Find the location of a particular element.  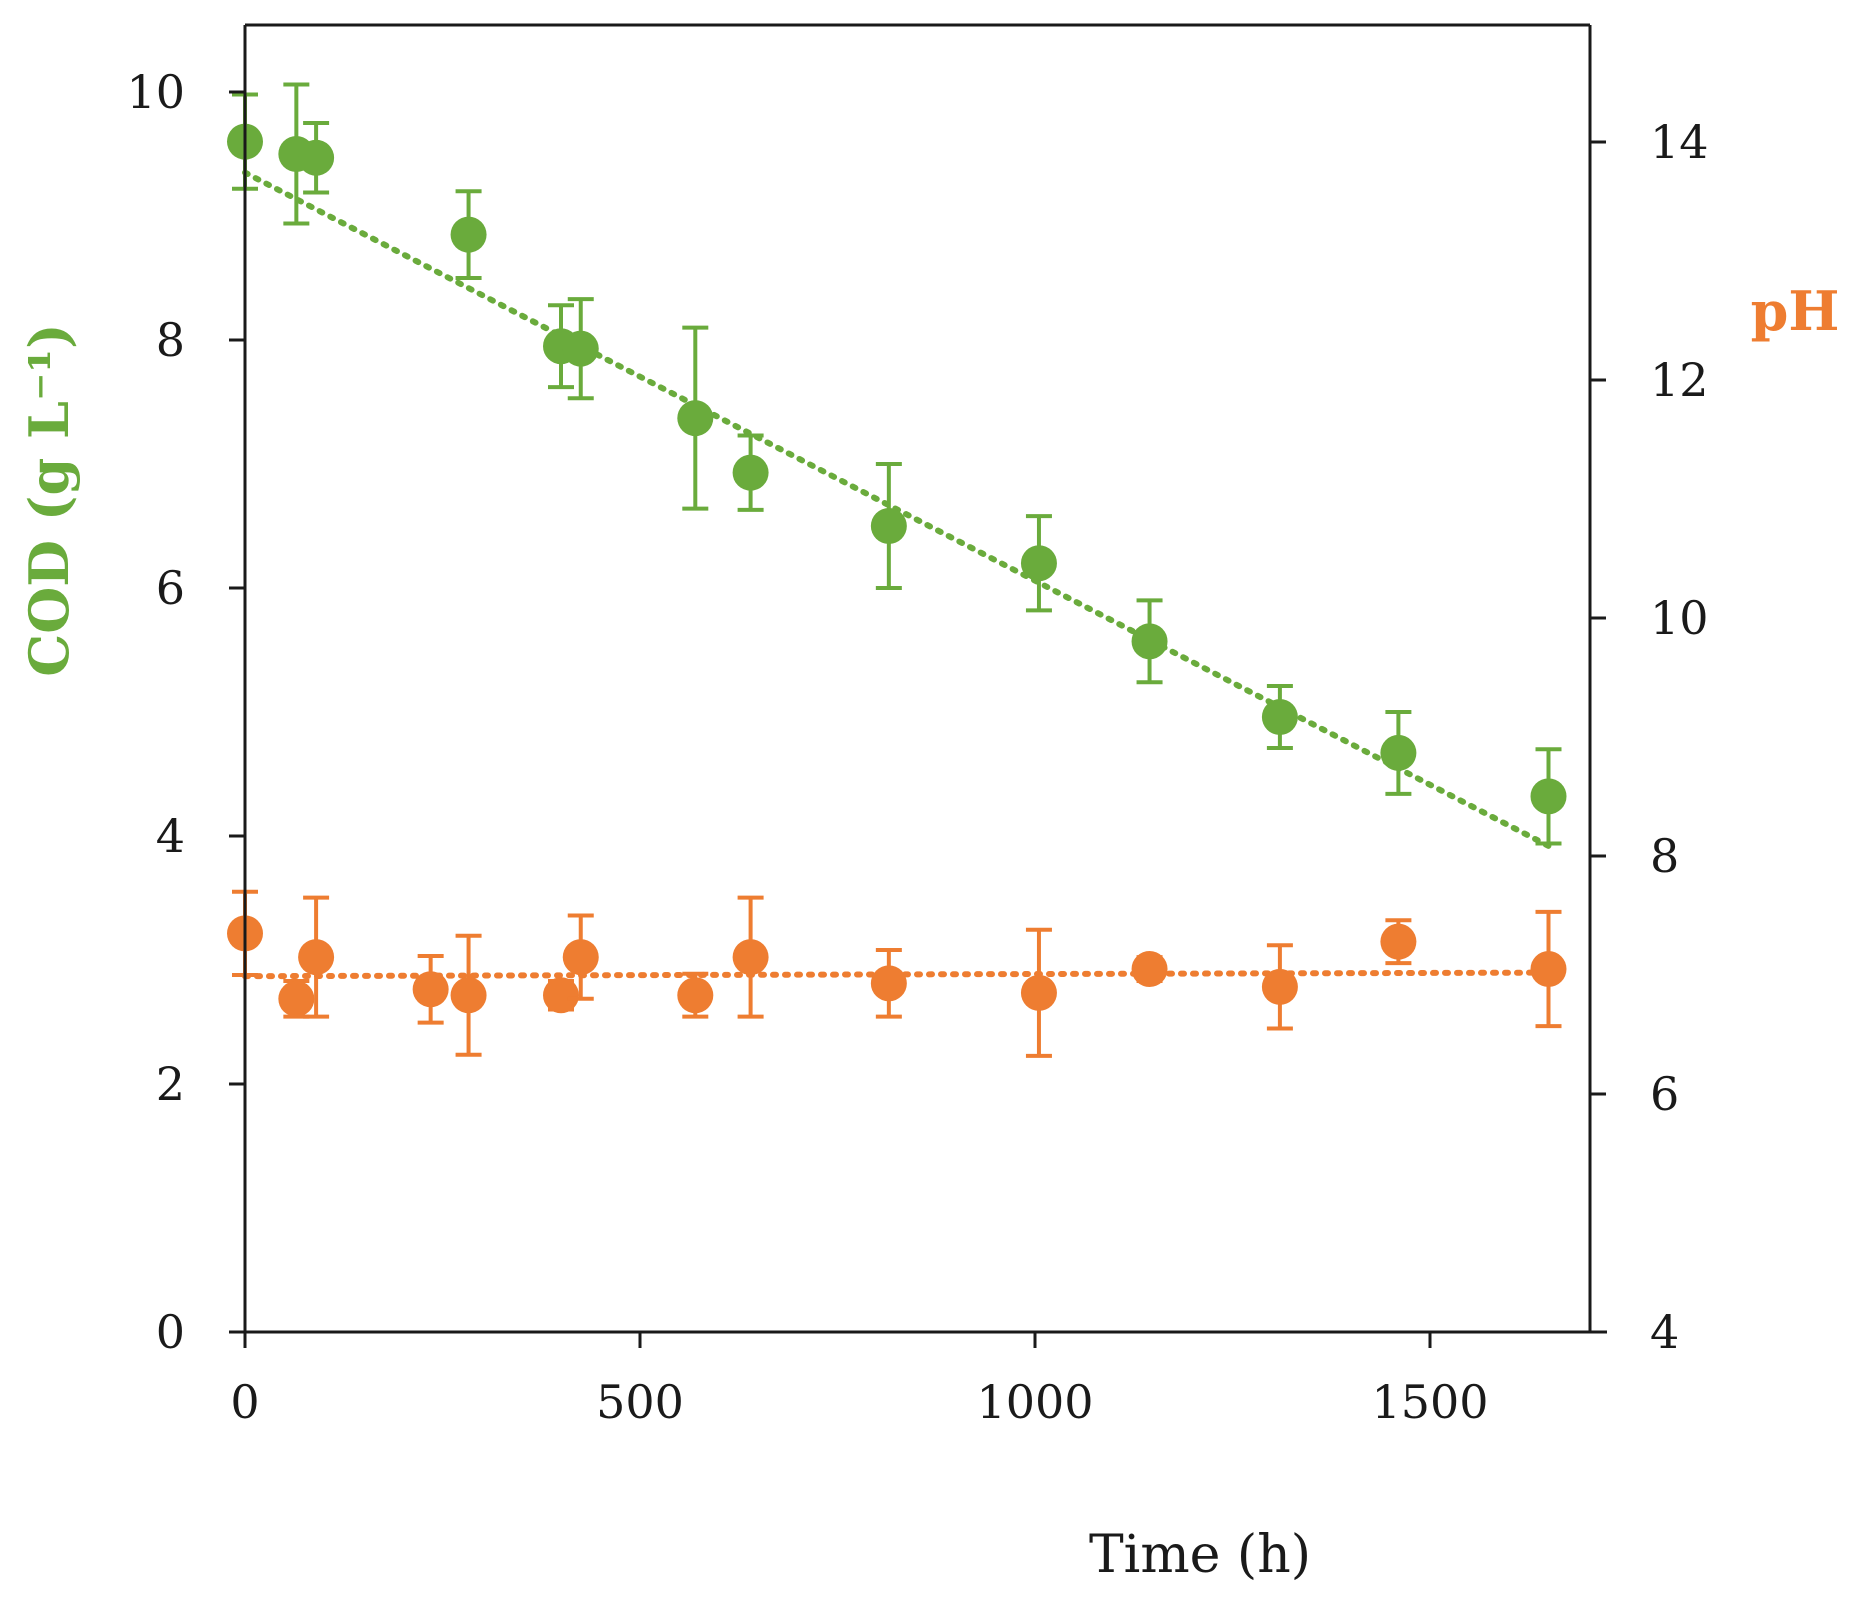

right-y-tick-label: 10 is located at coordinates (1679, 618).